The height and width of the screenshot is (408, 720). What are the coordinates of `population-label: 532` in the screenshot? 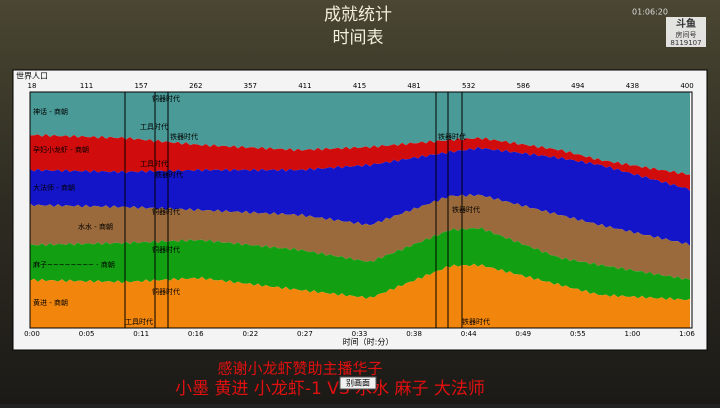 It's located at (468, 86).